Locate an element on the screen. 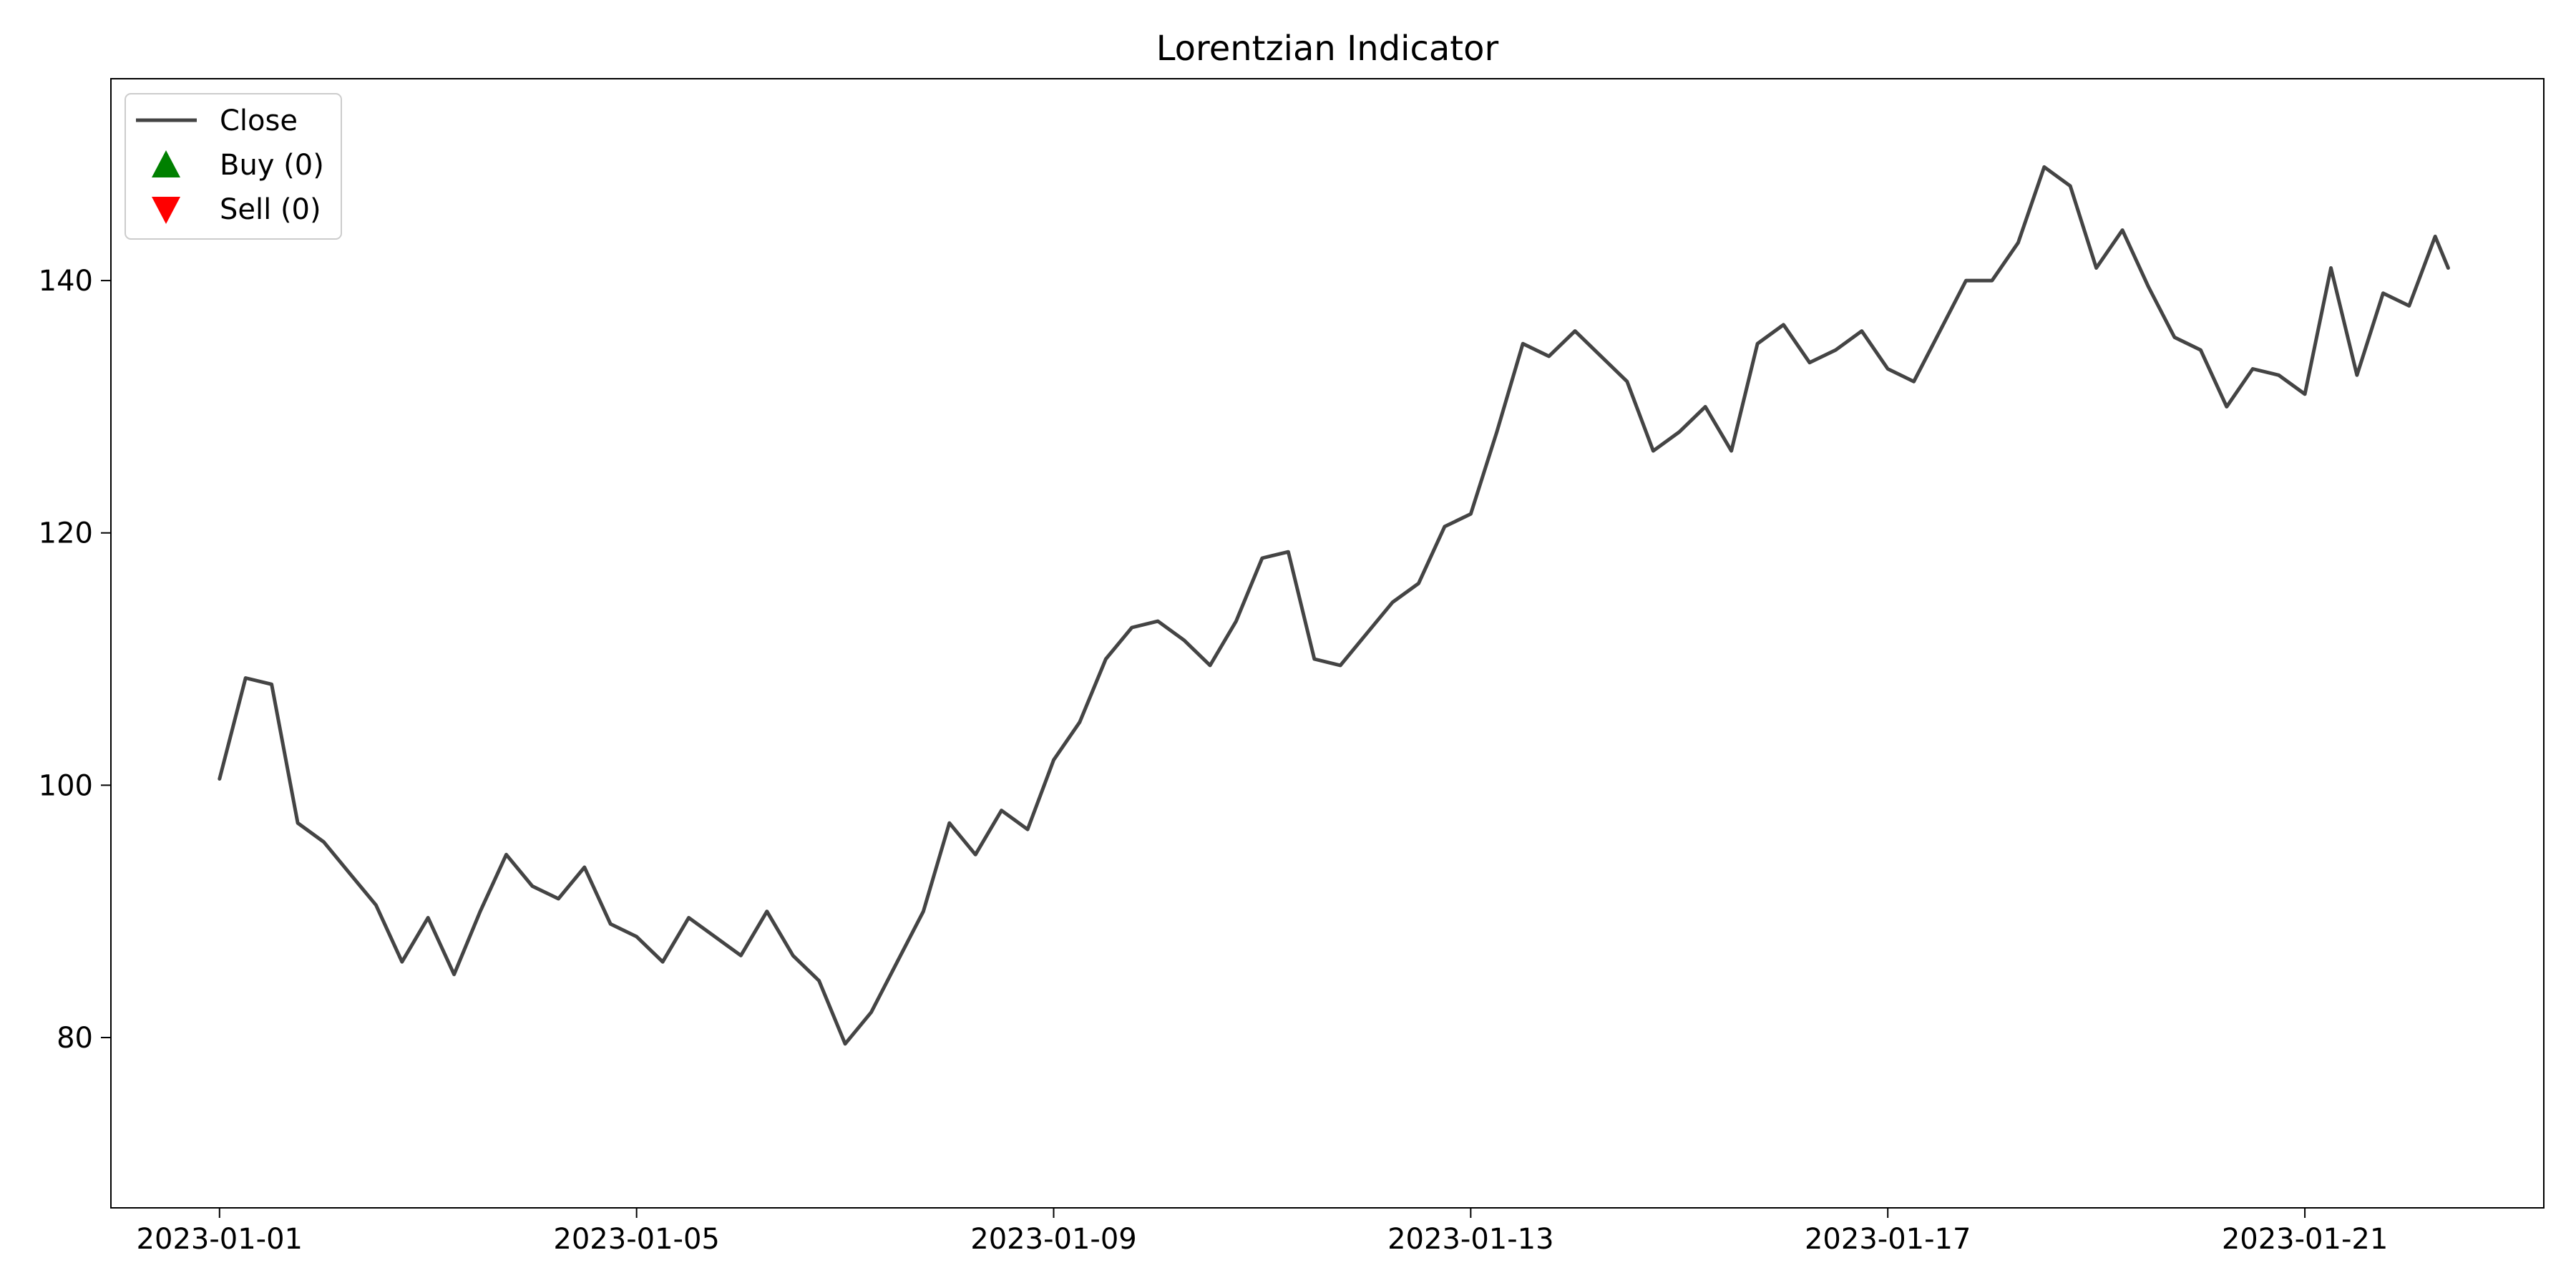  legend-sell-label: Sell (0) is located at coordinates (270, 209).